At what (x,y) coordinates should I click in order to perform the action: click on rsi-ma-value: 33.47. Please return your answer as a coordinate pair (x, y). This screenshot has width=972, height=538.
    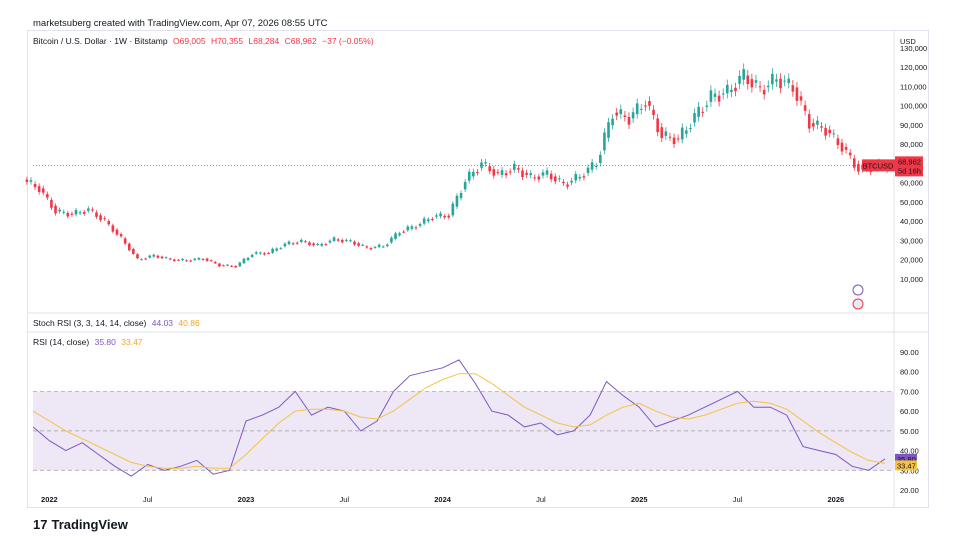
    Looking at the image, I should click on (132, 342).